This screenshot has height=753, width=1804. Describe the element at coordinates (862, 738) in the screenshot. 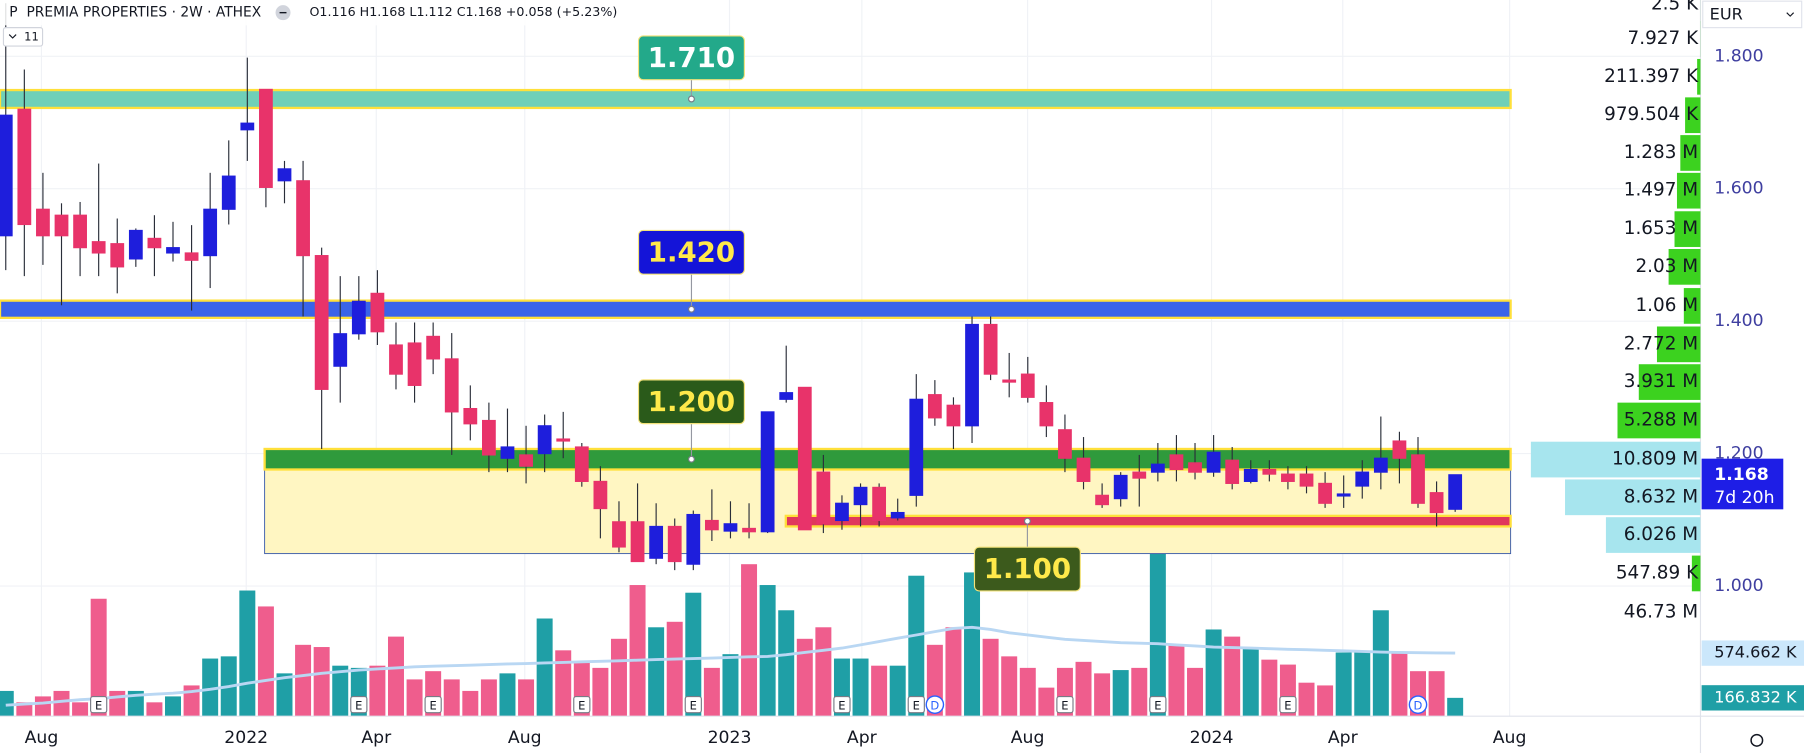

I see `x-tick-label: Apr` at that location.